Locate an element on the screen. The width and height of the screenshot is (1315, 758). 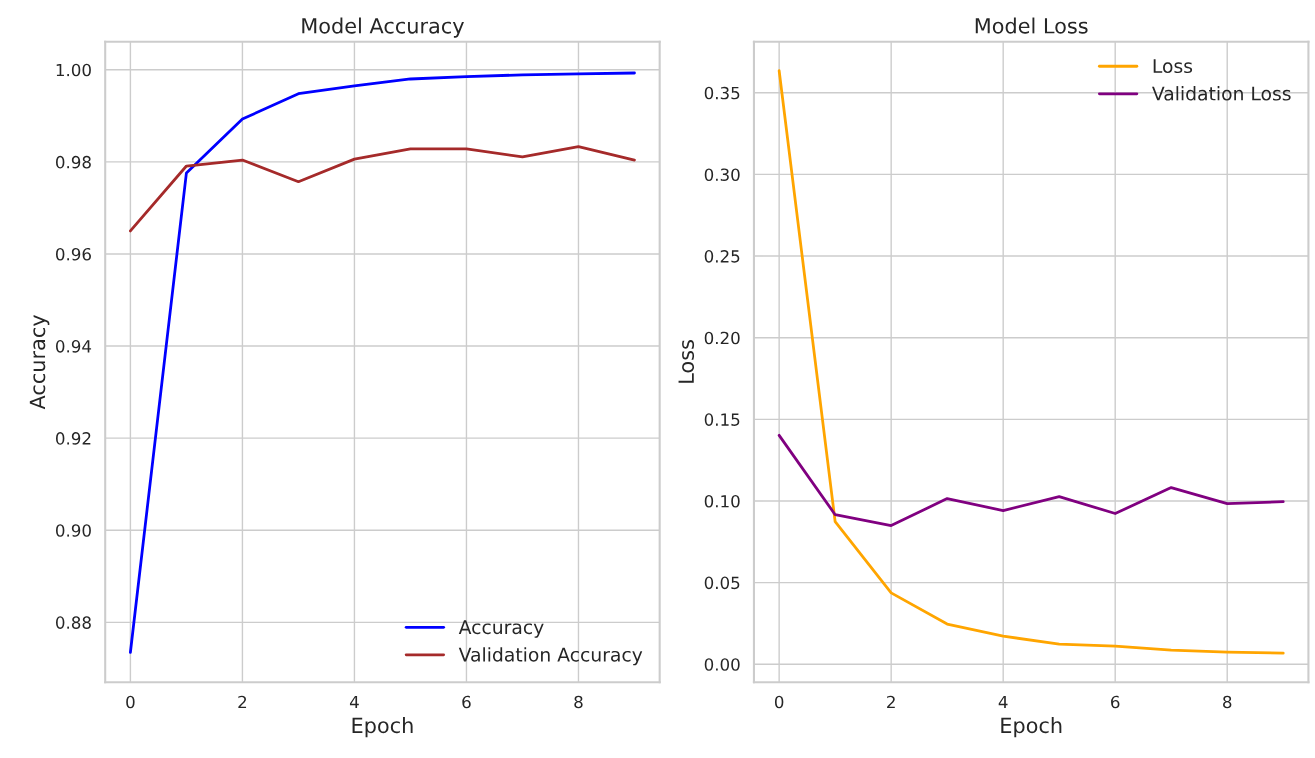
y-tick-label: 0.92 is located at coordinates (73, 438).